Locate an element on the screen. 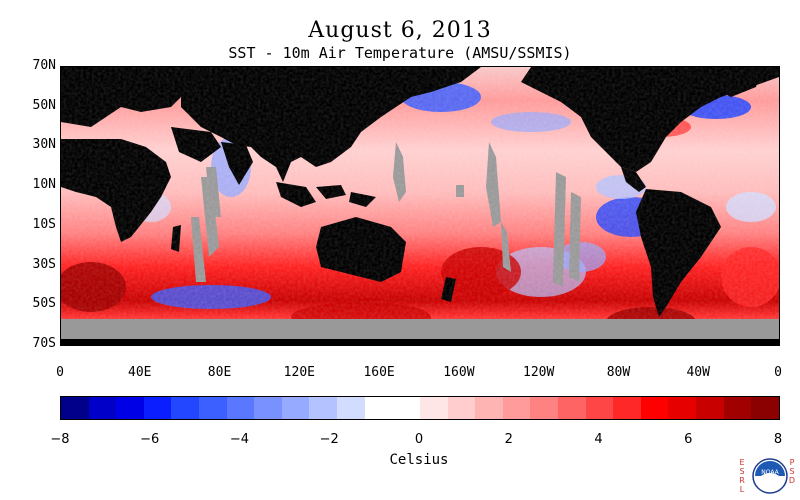 The height and width of the screenshot is (500, 800). lon-tick-label: 160E is located at coordinates (379, 372).